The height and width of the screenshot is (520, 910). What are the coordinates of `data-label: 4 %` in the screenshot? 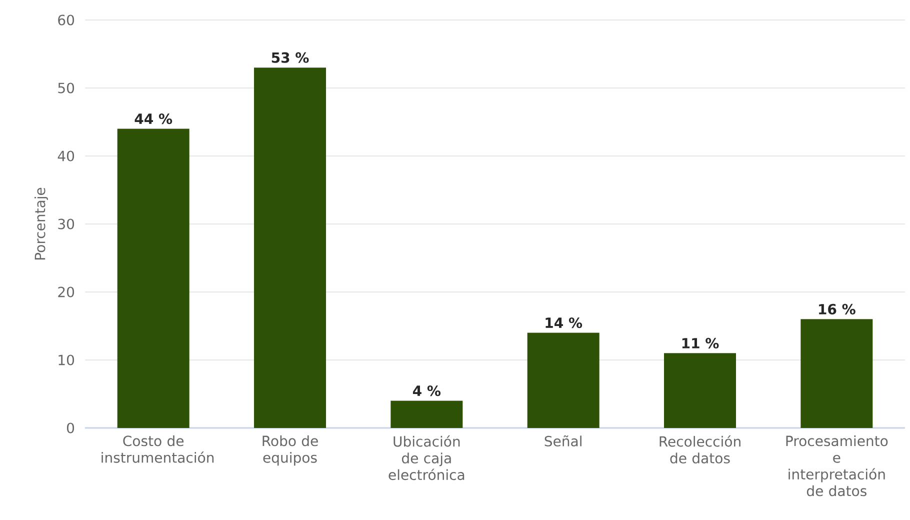 It's located at (426, 390).